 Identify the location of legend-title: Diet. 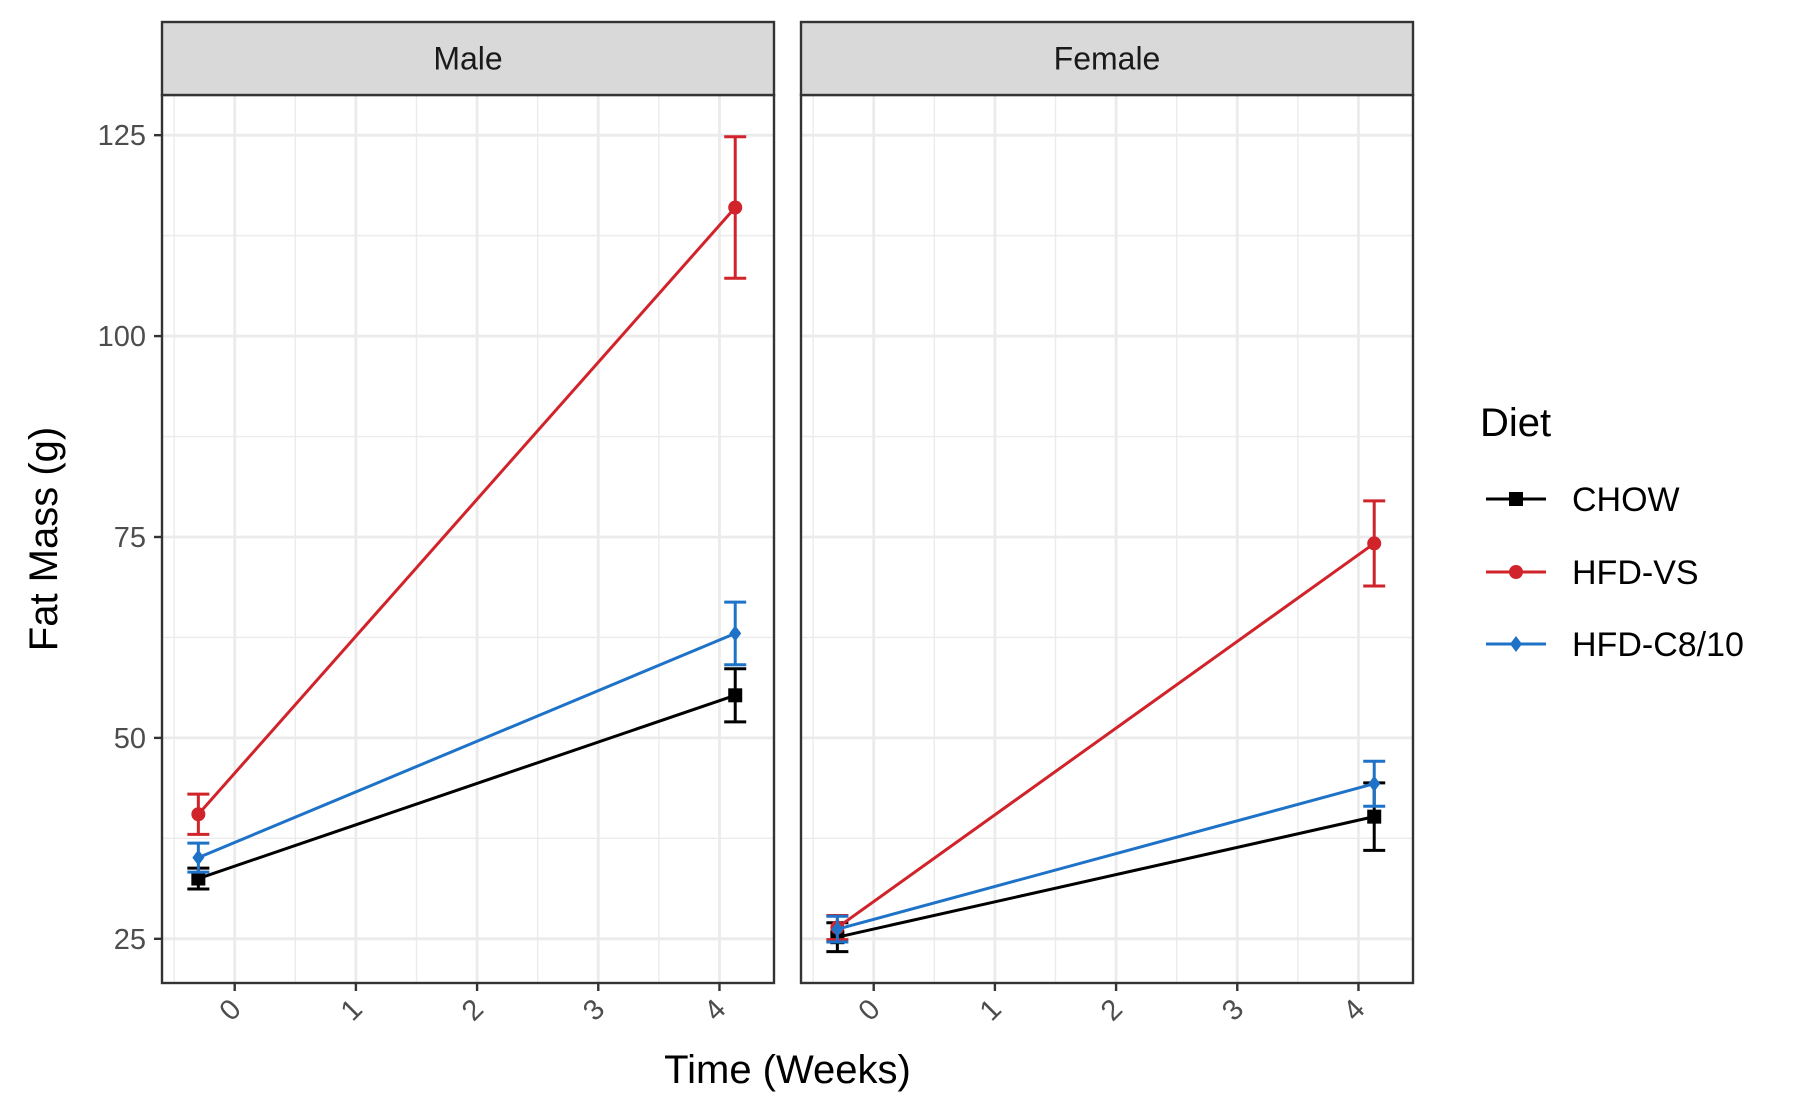
(1515, 423).